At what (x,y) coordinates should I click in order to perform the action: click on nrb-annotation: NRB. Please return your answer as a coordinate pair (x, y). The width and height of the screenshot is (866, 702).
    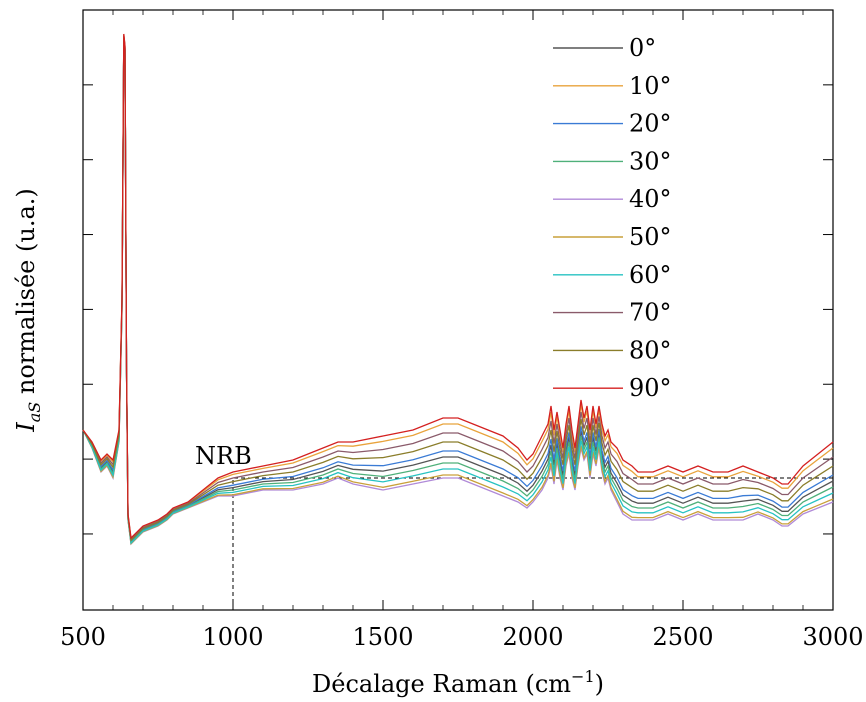
    Looking at the image, I should click on (223, 456).